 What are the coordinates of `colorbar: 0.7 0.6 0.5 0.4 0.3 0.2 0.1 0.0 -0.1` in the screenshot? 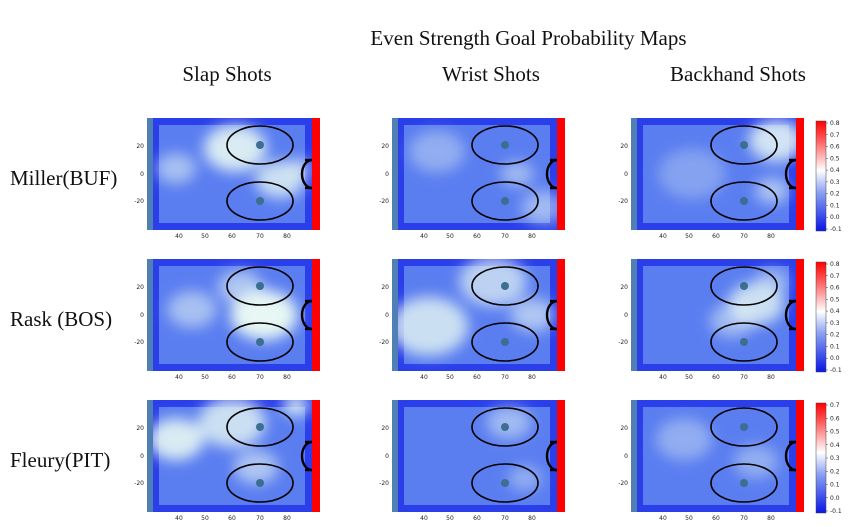 It's located at (835, 458).